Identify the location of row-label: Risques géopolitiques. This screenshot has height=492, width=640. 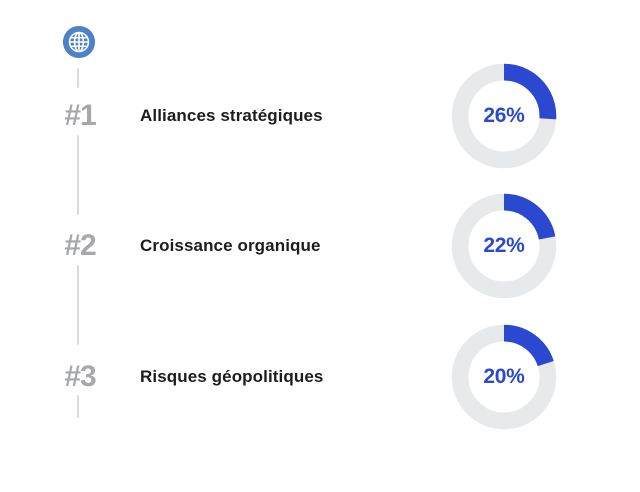
(232, 376).